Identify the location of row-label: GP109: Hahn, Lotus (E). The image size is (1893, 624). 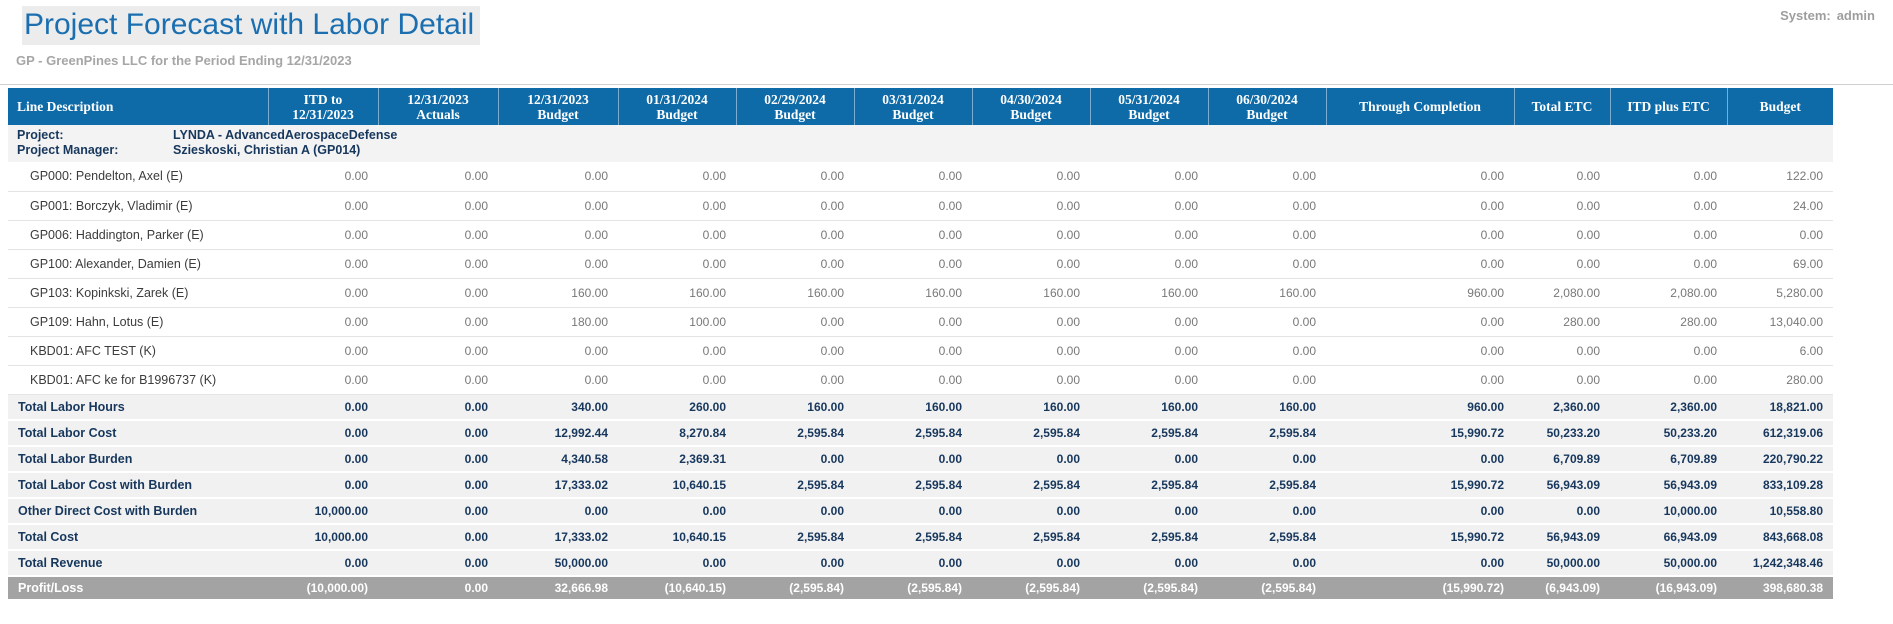
(138, 322).